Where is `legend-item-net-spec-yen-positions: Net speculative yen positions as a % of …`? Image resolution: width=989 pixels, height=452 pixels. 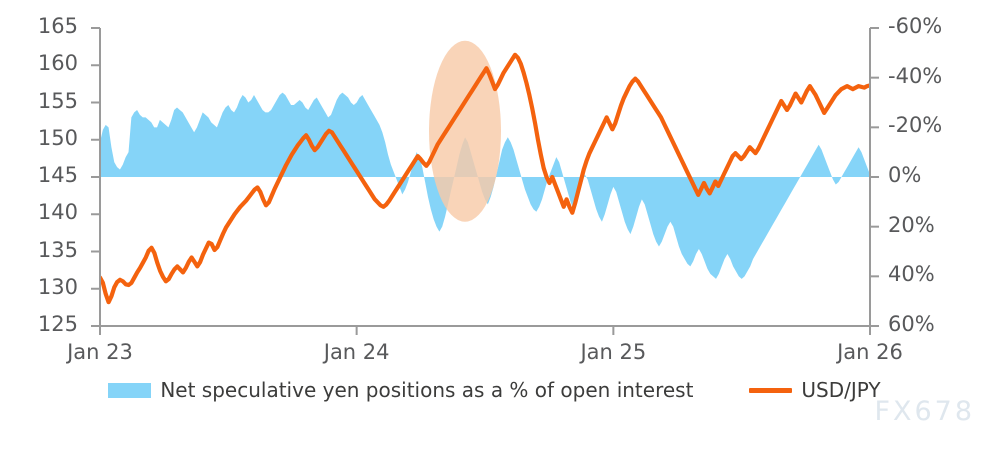 legend-item-net-spec-yen-positions: Net speculative yen positions as a % of … is located at coordinates (400, 390).